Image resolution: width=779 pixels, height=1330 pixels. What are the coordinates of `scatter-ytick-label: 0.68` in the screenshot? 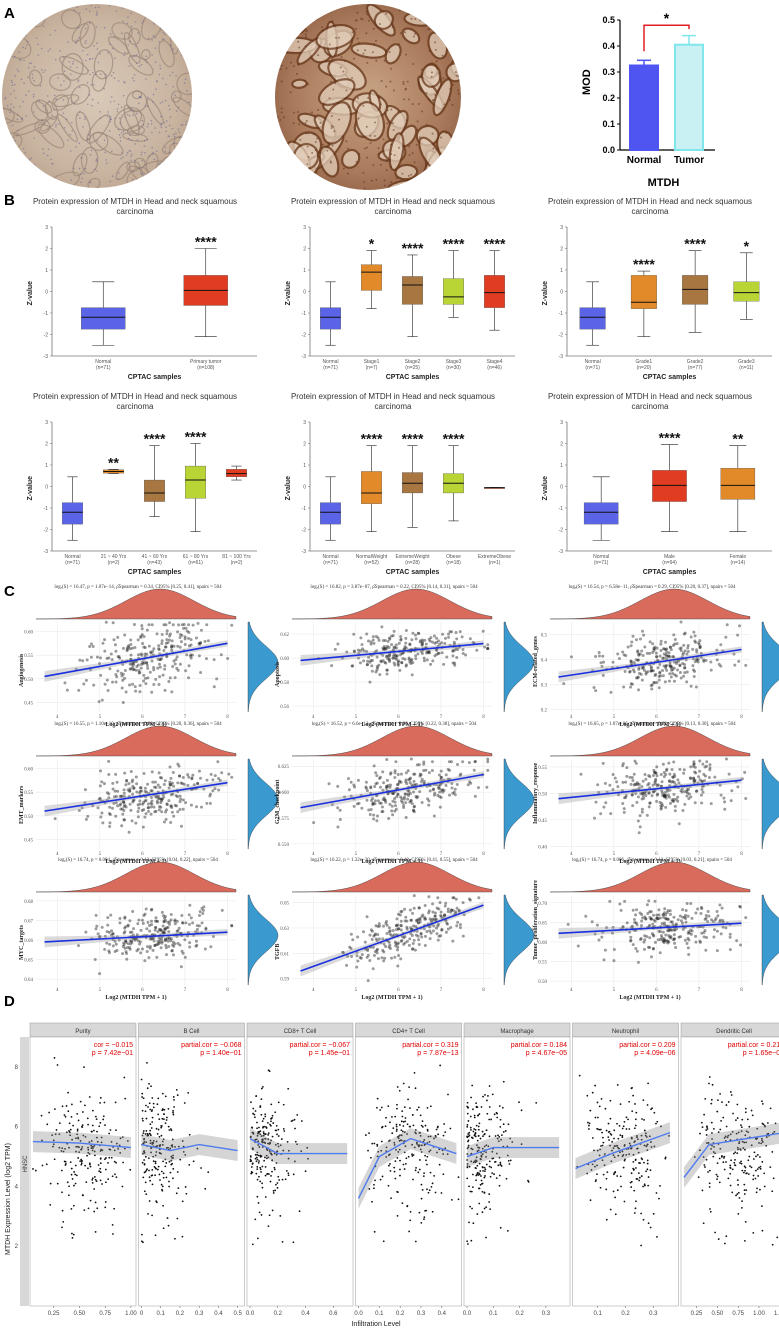 It's located at (28, 902).